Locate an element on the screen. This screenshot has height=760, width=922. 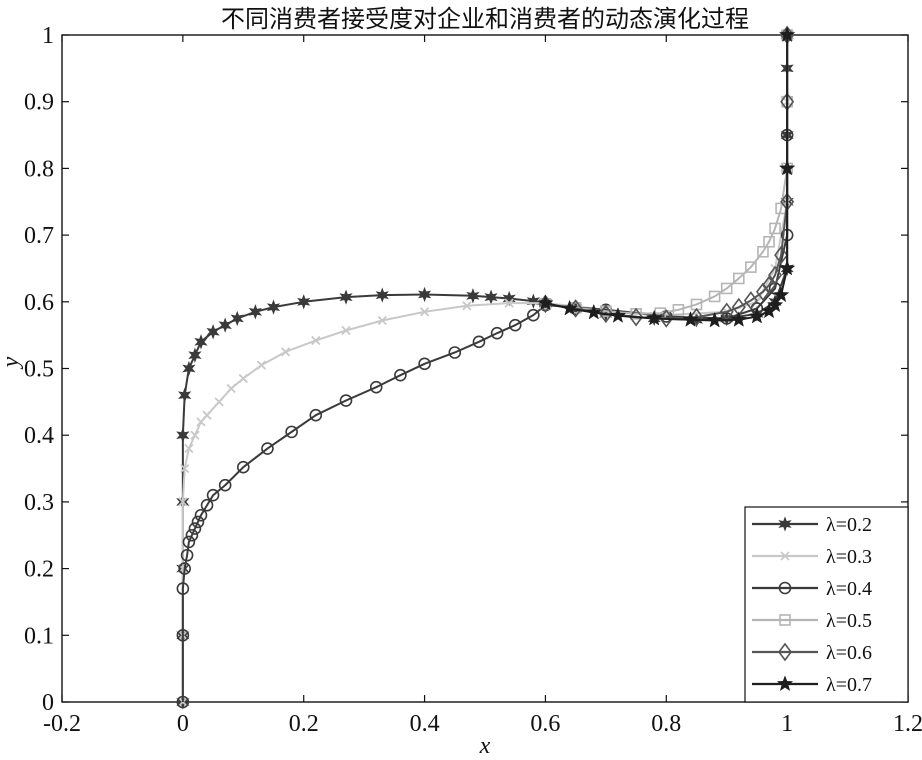
legend-entry: λ=0.7 is located at coordinates (812, 685).